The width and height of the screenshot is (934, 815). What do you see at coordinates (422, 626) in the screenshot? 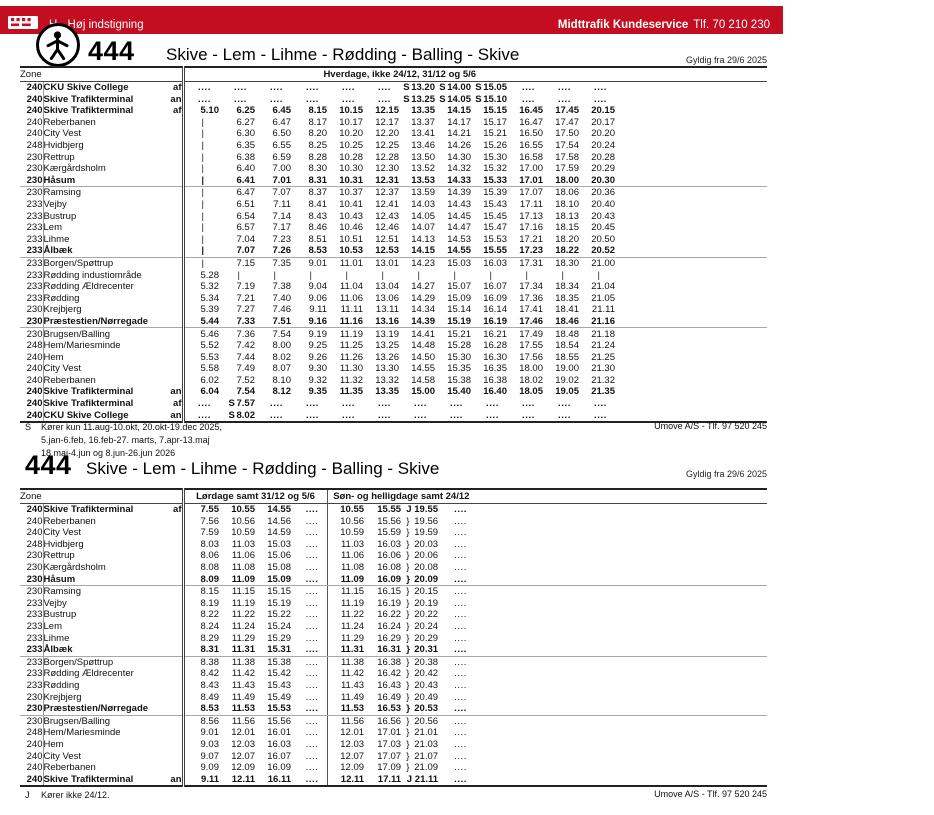
I see `time-cell: } 20.24` at bounding box center [422, 626].